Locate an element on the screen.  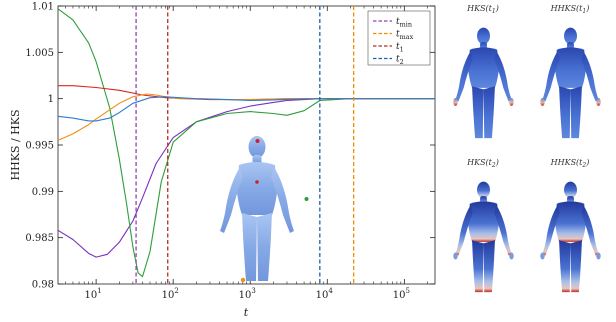
marker-right-hand is located at coordinates (306, 199).